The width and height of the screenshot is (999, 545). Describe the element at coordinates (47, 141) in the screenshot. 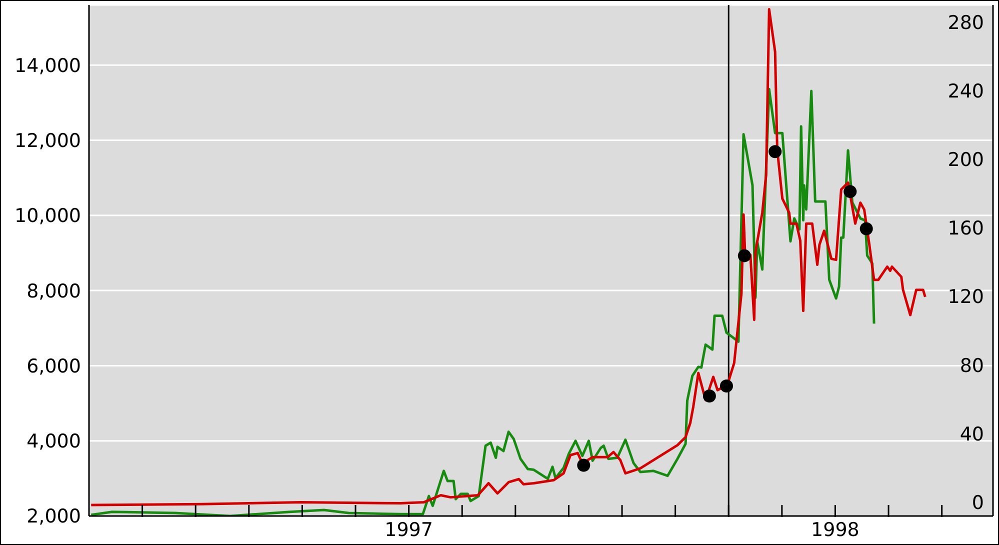

I see `y-tick-label: 12,000` at that location.